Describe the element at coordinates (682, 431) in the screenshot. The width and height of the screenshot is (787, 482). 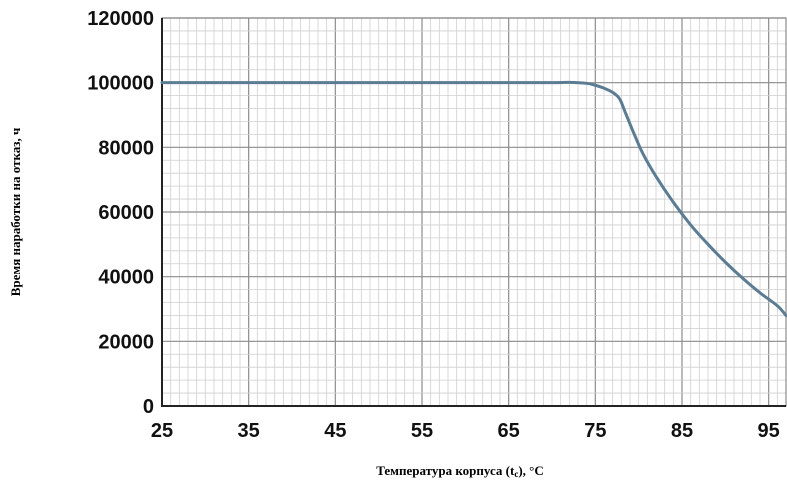
I see `x-tick-label: 85` at that location.